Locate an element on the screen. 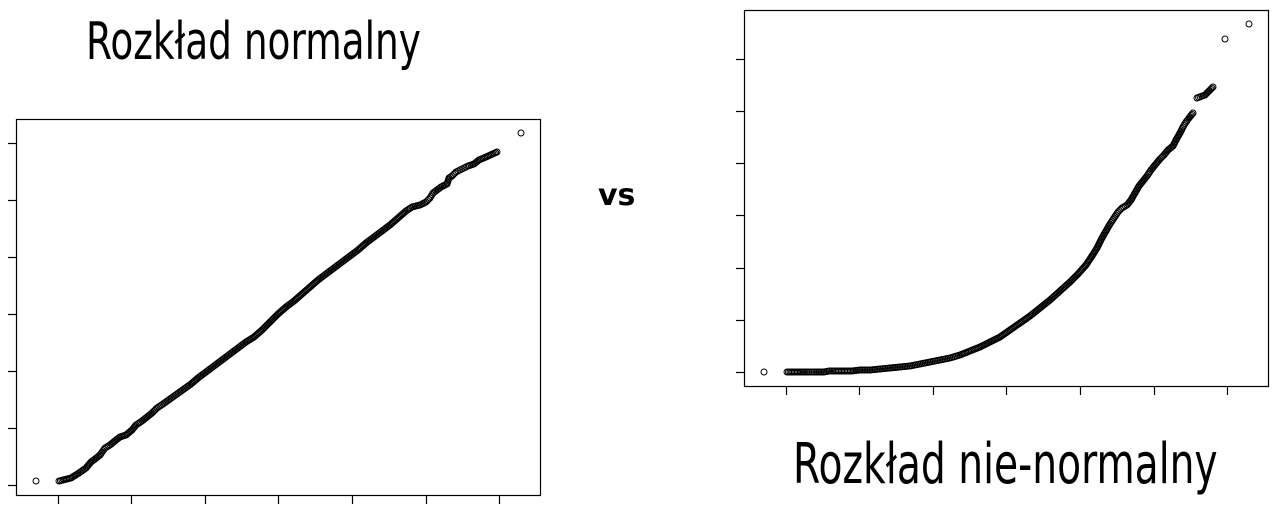 This screenshot has width=1276, height=516. vs-separator: vs is located at coordinates (617, 195).